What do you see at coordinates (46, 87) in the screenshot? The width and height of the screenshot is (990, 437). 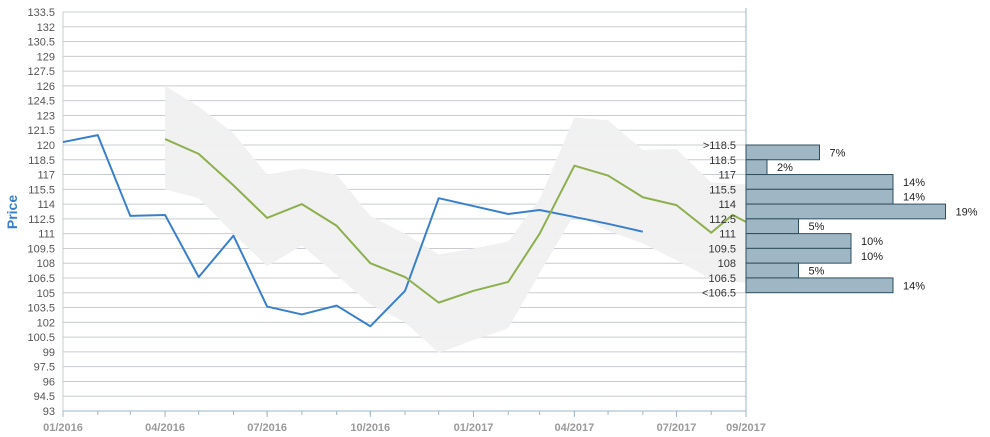 I see `y-tick-label: 126` at bounding box center [46, 87].